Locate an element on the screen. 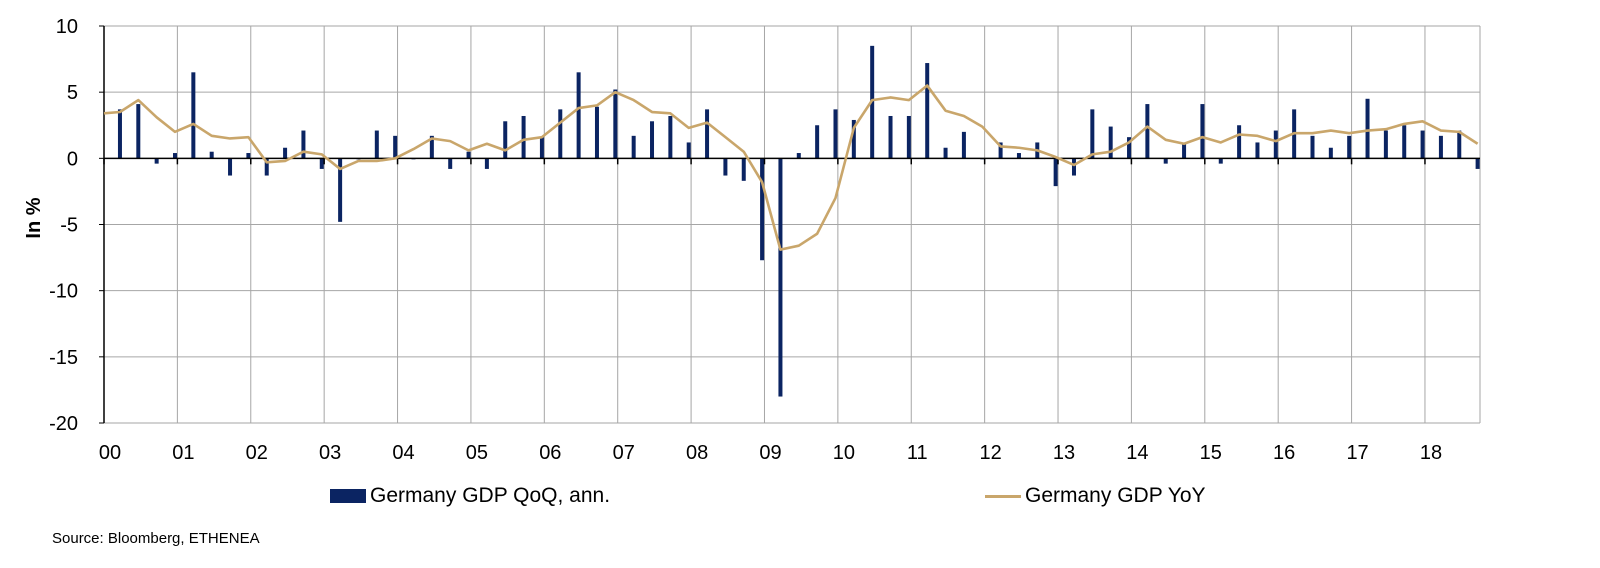 This screenshot has height=568, width=1600. legend-item-qoq: Germany GDP QoQ, ann. is located at coordinates (470, 496).